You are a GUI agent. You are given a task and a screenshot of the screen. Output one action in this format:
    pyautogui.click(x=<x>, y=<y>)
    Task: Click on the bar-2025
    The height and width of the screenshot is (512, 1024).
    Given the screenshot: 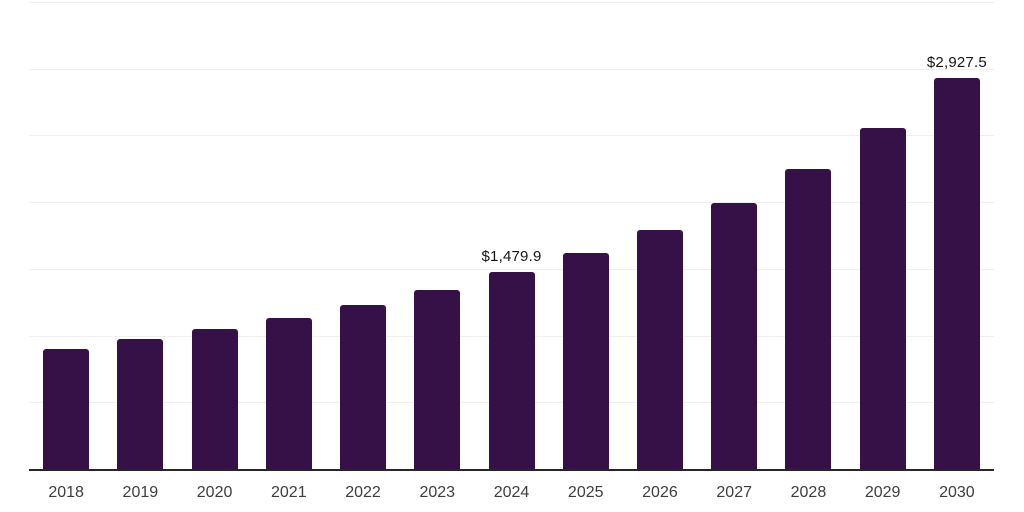 What is the action you would take?
    pyautogui.click(x=585, y=360)
    